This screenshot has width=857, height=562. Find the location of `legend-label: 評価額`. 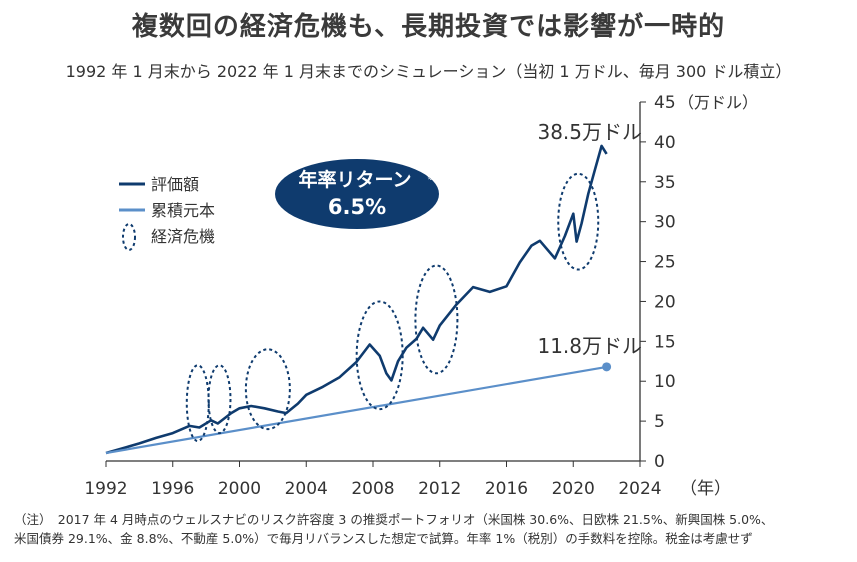

legend-label: 評価額 is located at coordinates (175, 184).